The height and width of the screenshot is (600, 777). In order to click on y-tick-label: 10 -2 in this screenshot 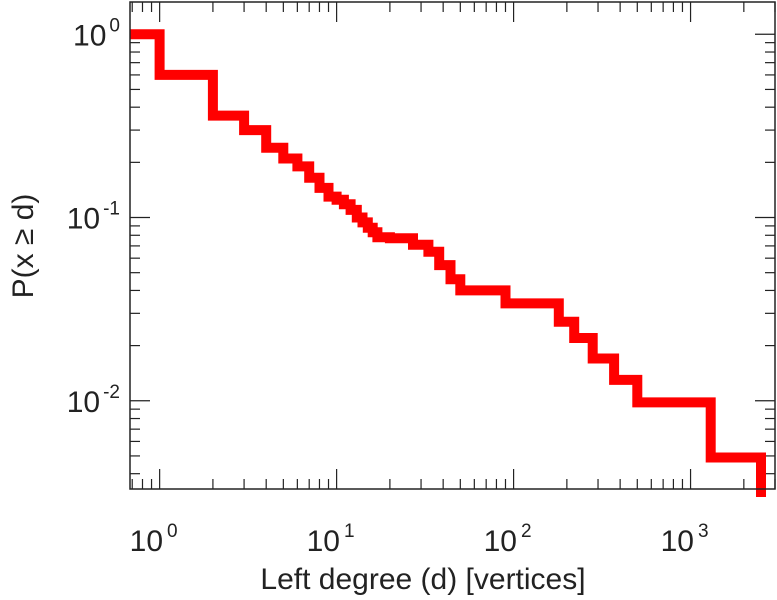, I will do `click(93, 400)`.